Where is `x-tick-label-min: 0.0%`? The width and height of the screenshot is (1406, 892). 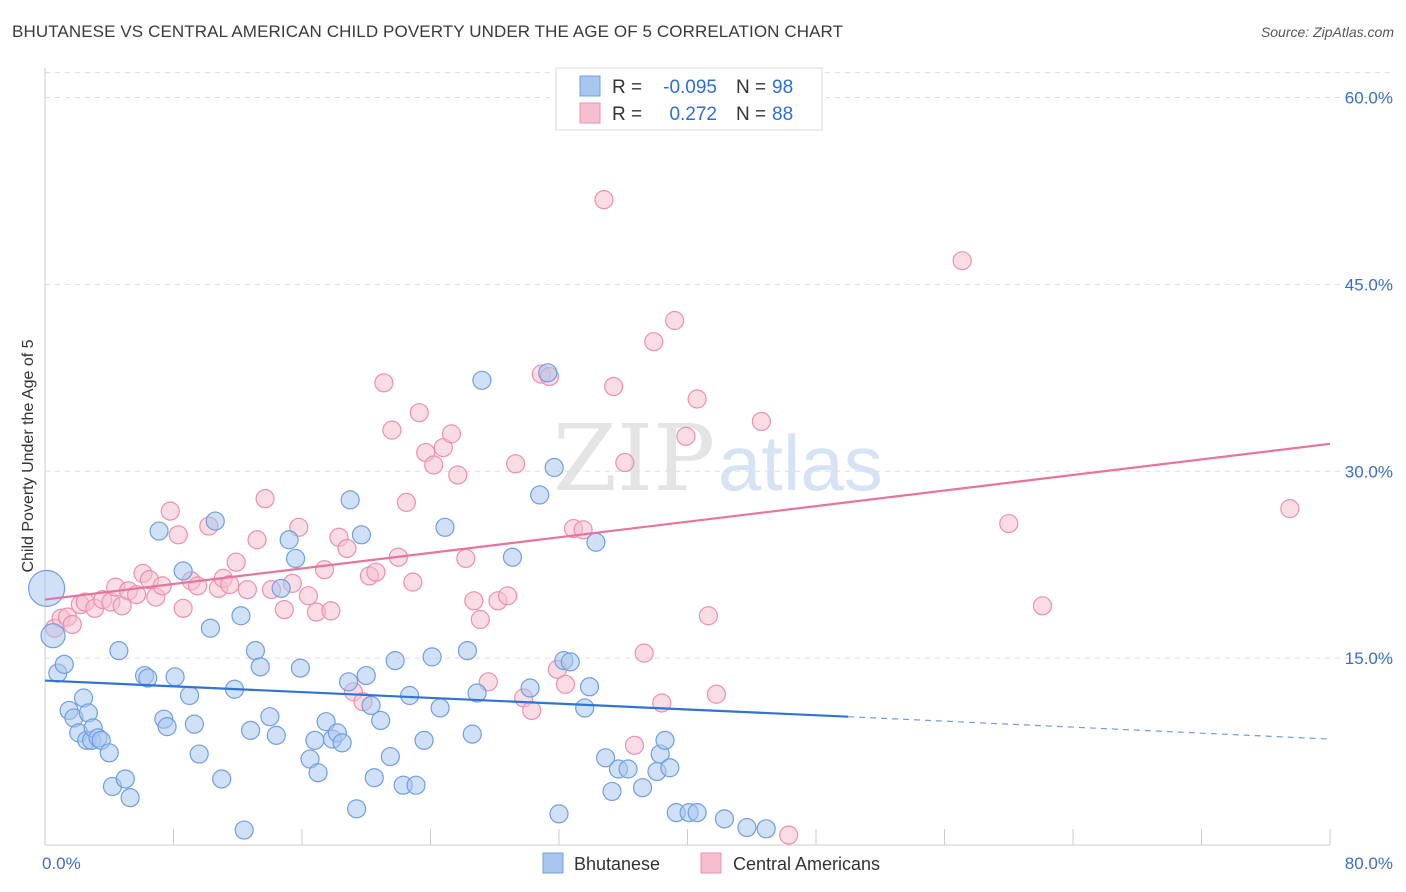 x-tick-label-min: 0.0% is located at coordinates (61, 863).